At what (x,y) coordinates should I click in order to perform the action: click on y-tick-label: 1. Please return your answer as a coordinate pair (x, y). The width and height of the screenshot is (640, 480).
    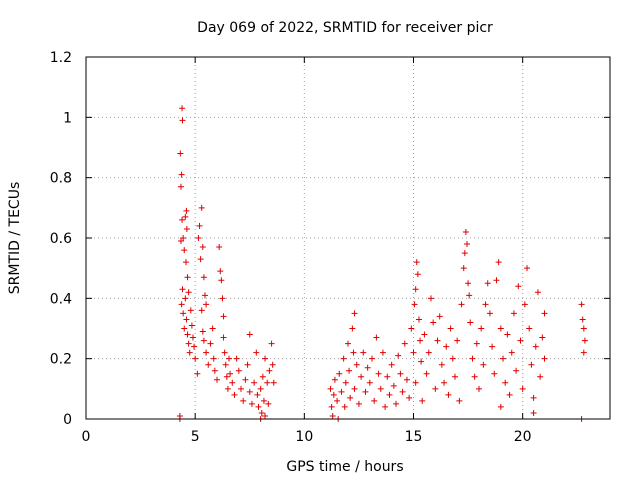
    Looking at the image, I should click on (67, 118).